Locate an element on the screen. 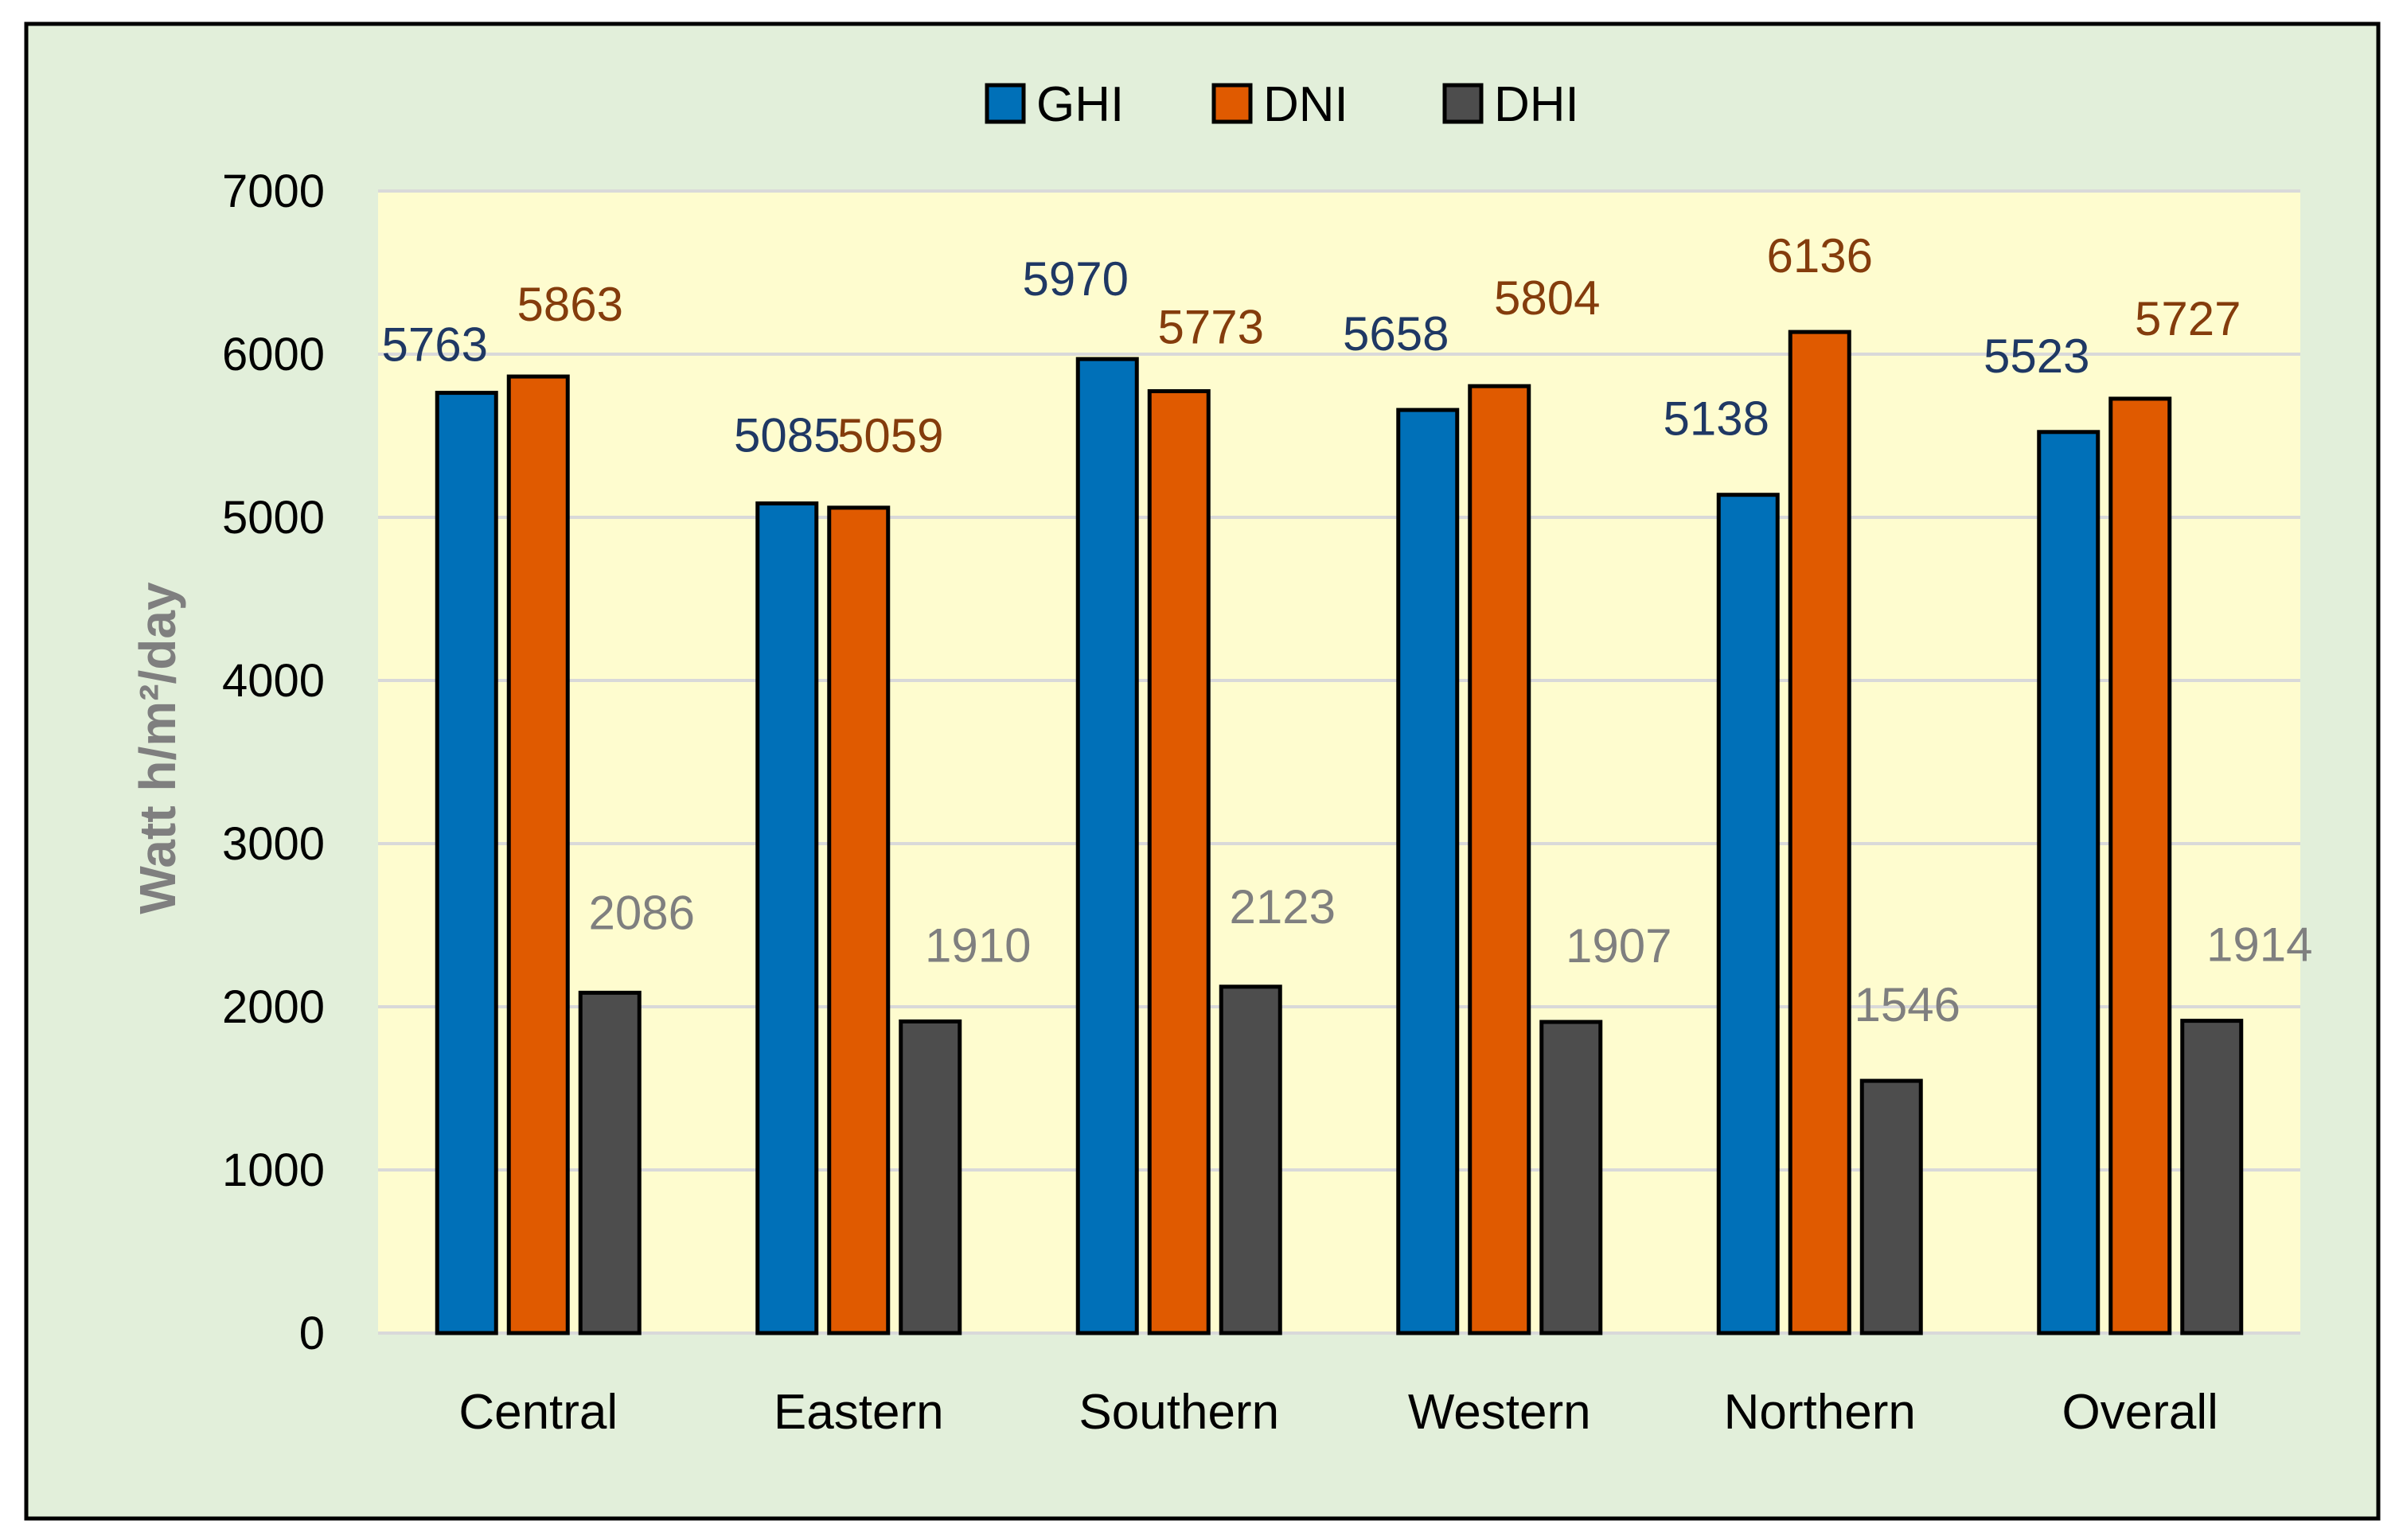 This screenshot has height=1540, width=2399. legend-swatch-dhi is located at coordinates (1463, 104).